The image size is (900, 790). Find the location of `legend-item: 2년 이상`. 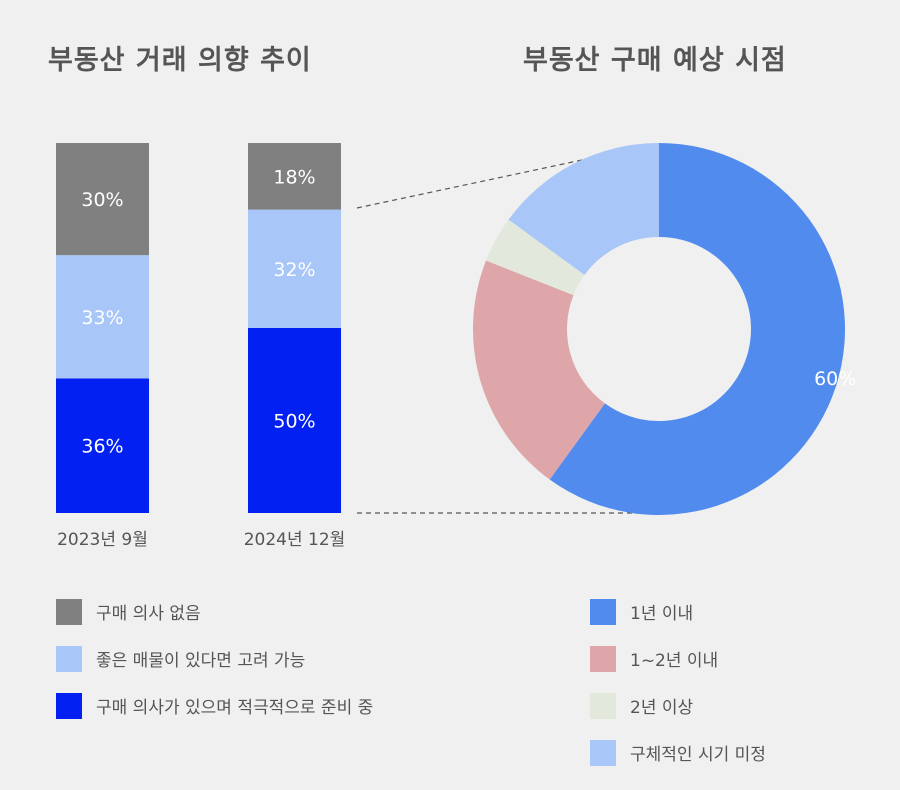

legend-item: 2년 이상 is located at coordinates (678, 705).